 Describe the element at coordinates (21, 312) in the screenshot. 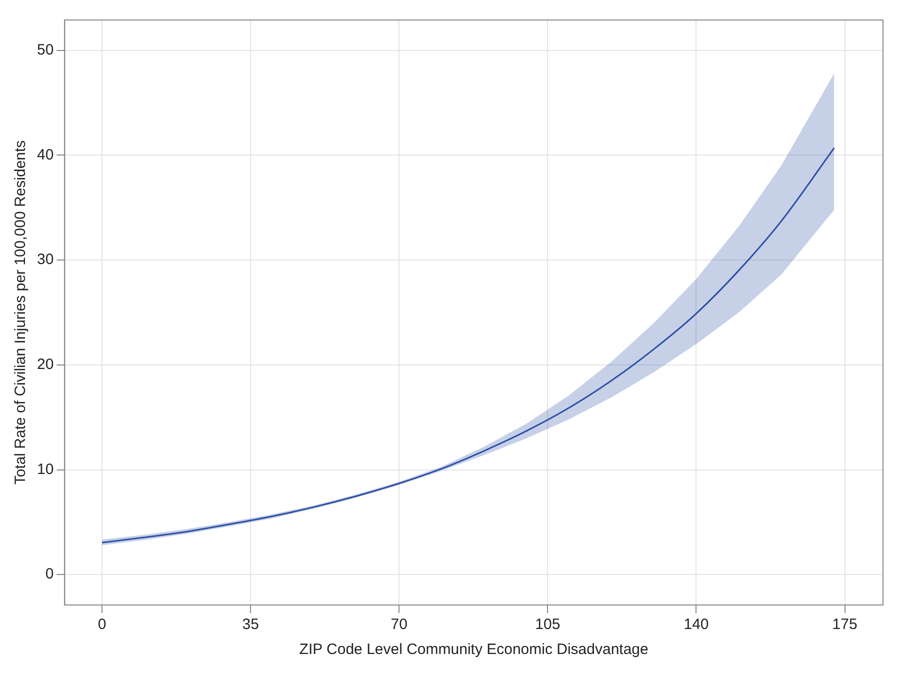

I see `y-axis-title: Total Rate of Civilian Injuries per 100,000 Residents` at that location.